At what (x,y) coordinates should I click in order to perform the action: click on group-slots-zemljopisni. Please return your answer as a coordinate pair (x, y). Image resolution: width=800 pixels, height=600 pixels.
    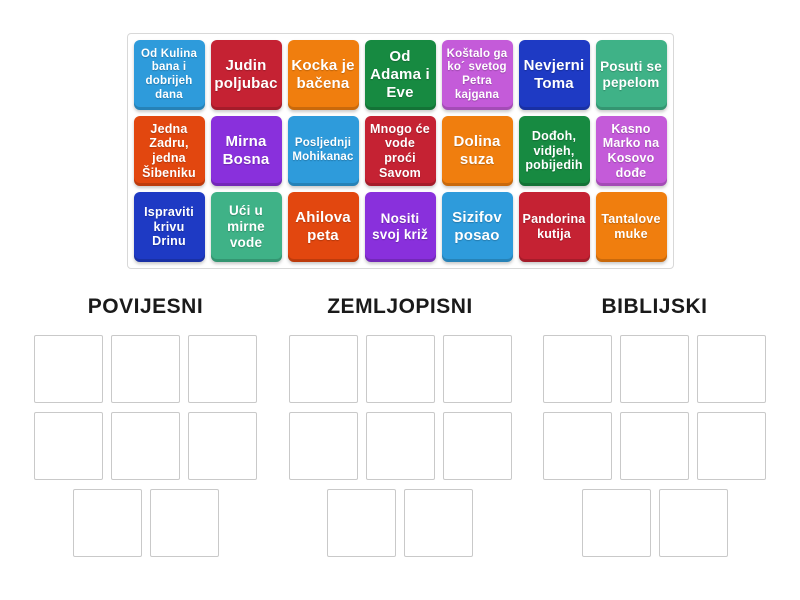
    Looking at the image, I should click on (400, 446).